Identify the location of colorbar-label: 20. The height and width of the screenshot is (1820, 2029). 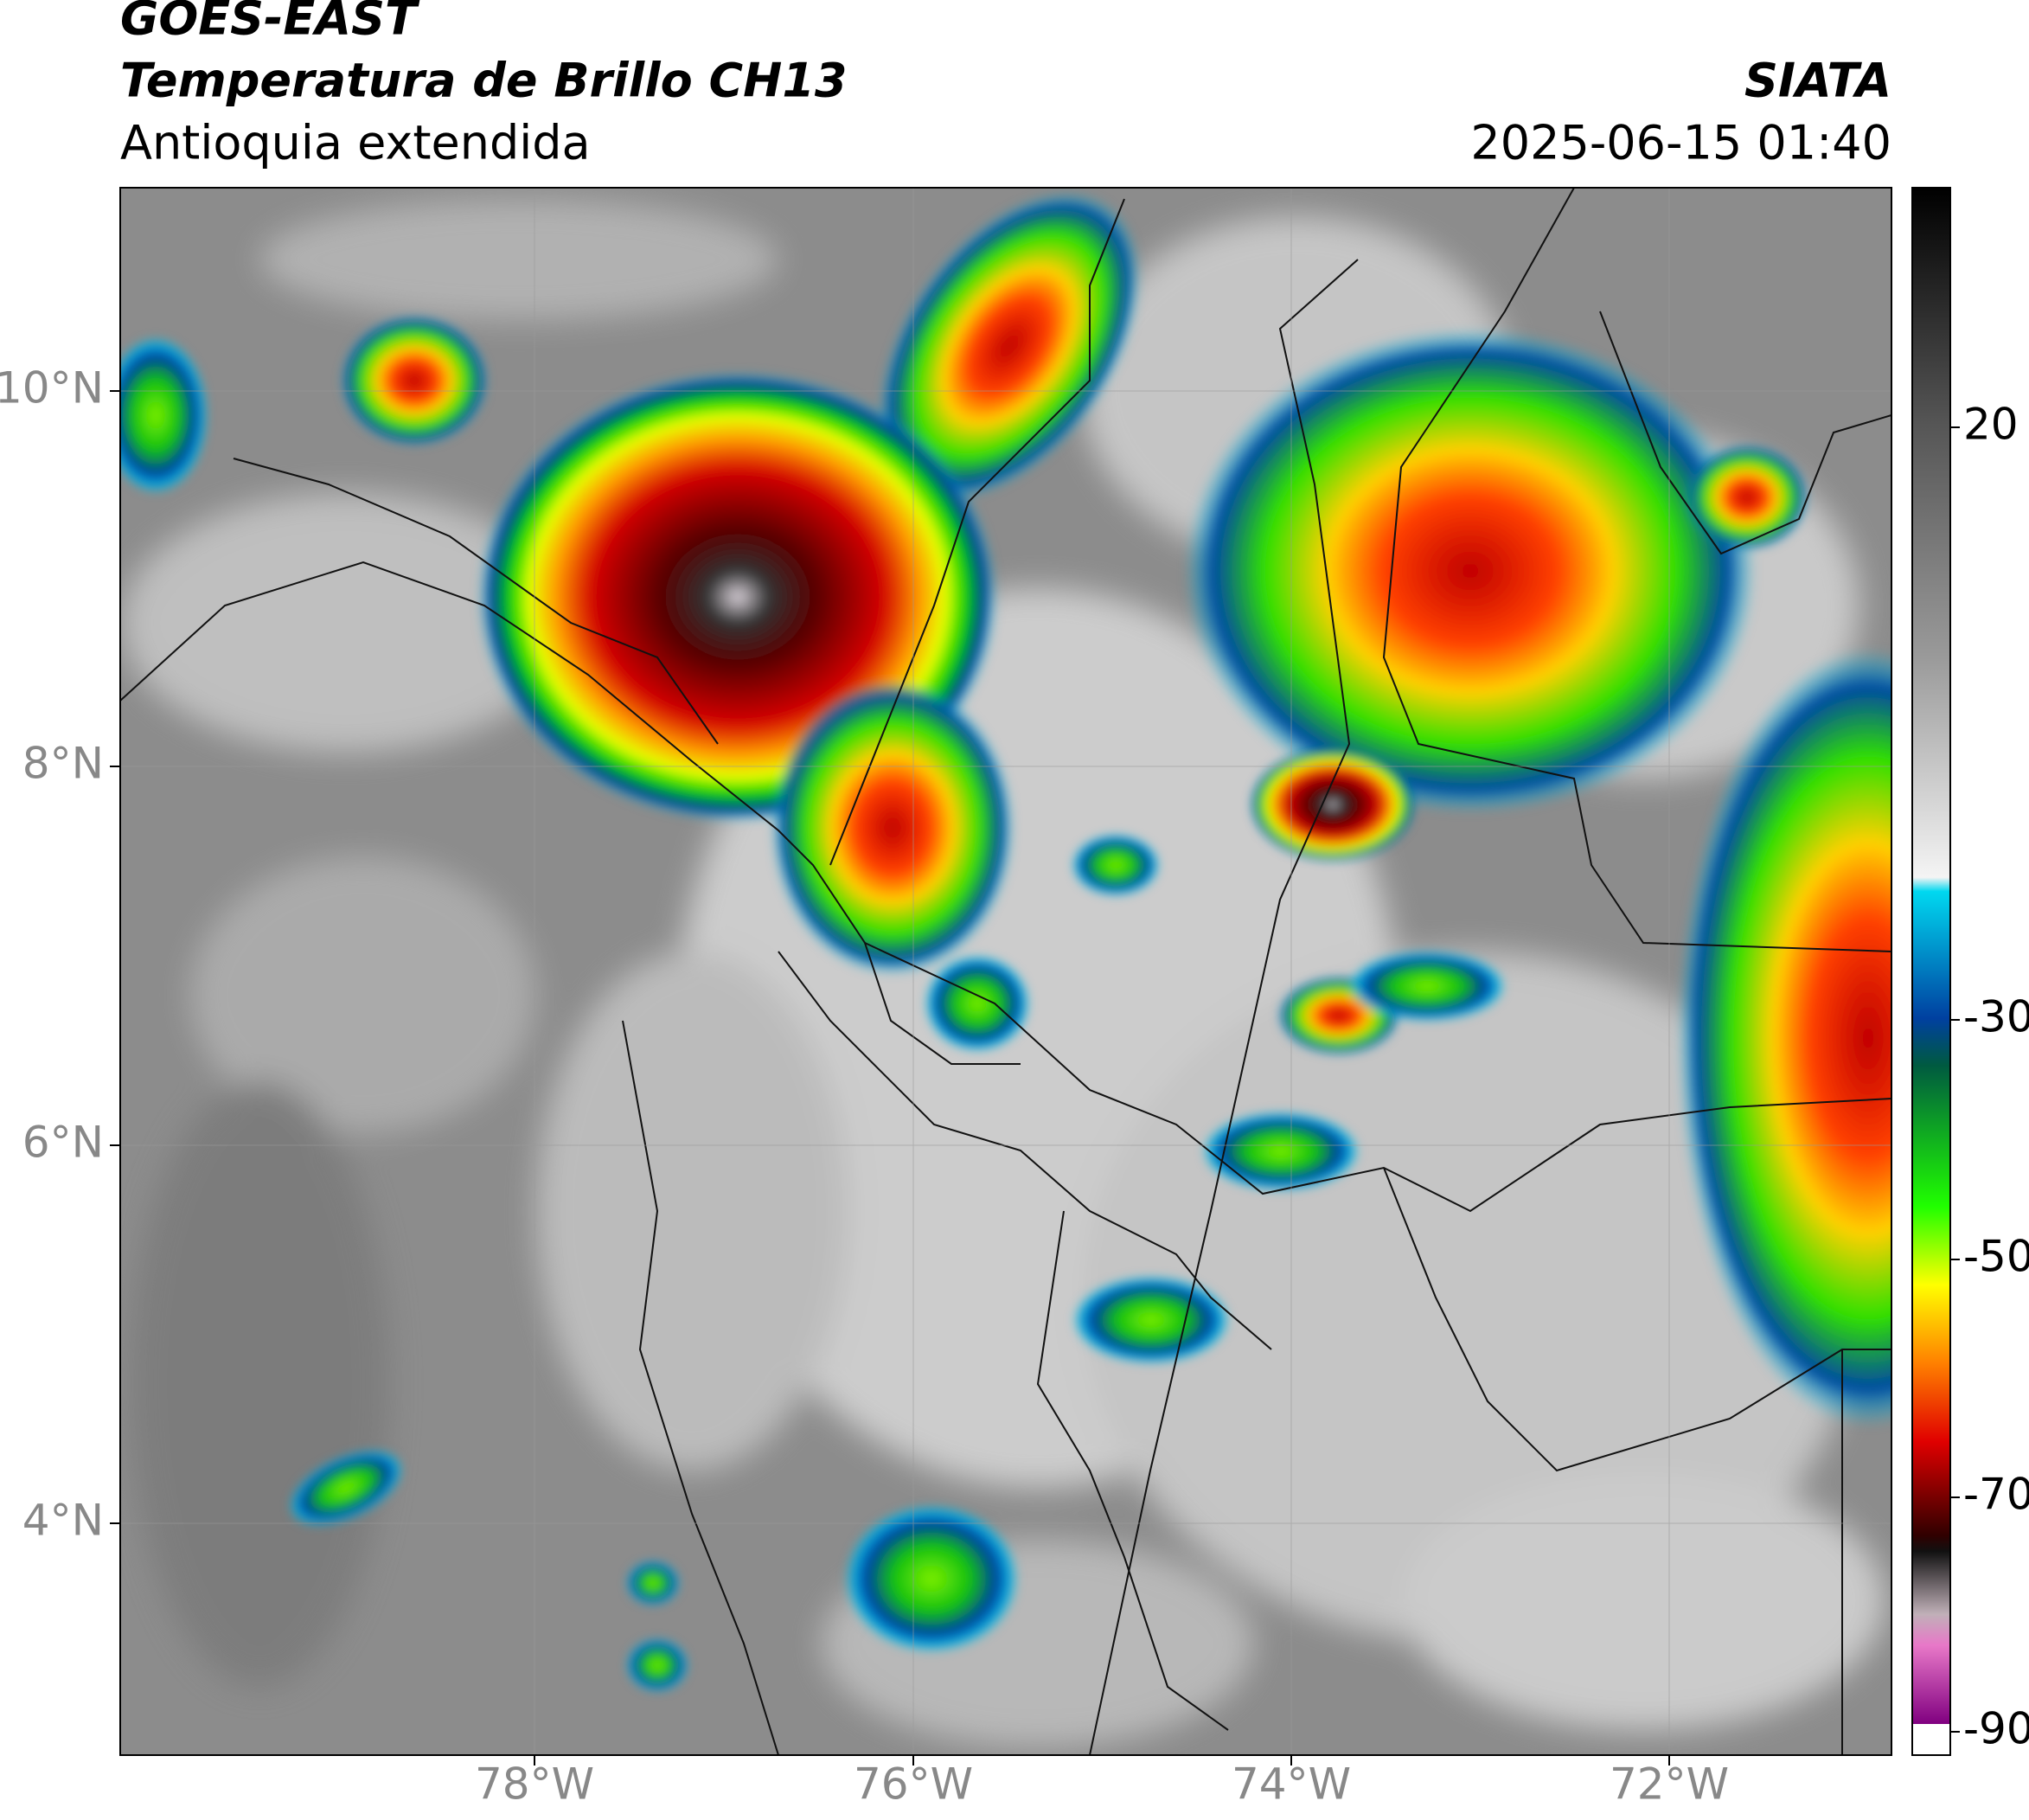
(1991, 425).